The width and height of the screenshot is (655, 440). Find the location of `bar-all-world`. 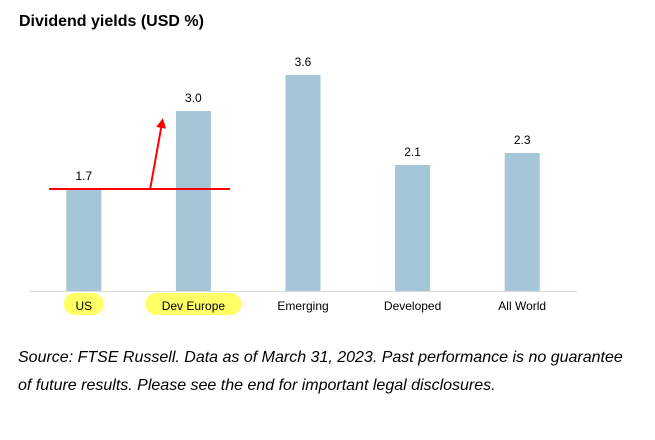

bar-all-world is located at coordinates (522, 222).